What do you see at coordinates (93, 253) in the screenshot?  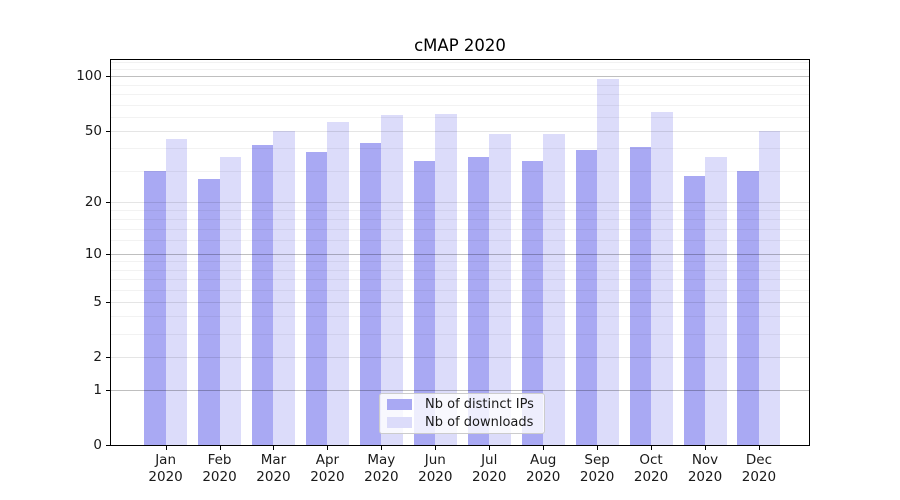 I see `y-axis-tick-label: 10` at bounding box center [93, 253].